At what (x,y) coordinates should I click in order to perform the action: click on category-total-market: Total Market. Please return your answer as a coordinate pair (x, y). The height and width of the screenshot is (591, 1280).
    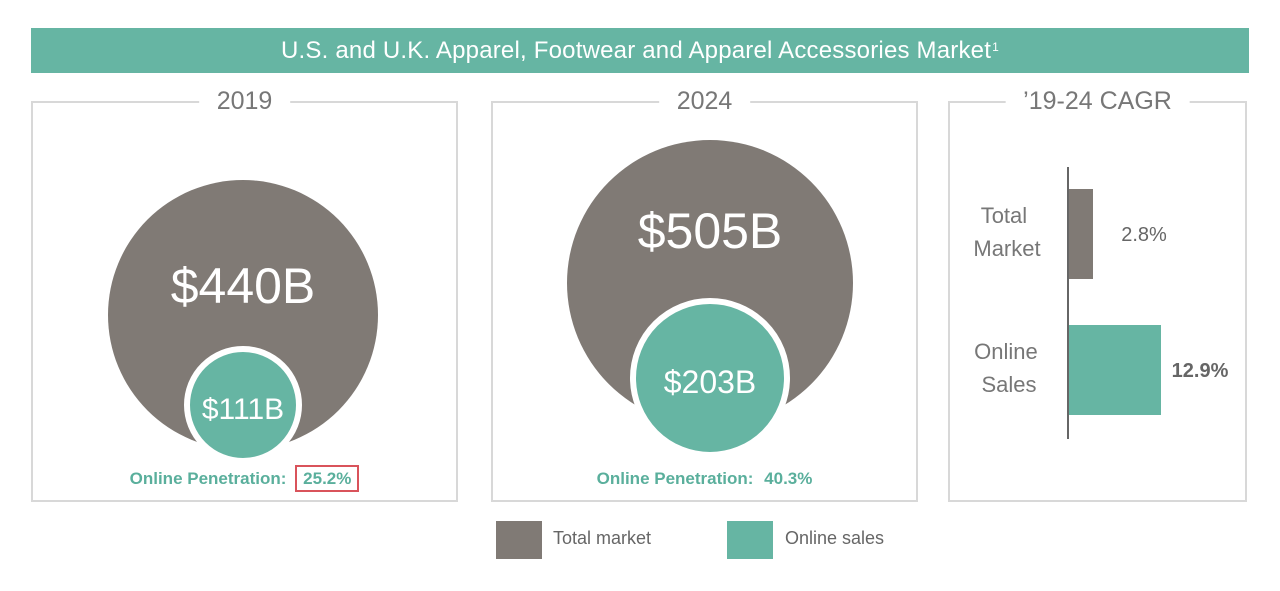
    Looking at the image, I should click on (1006, 232).